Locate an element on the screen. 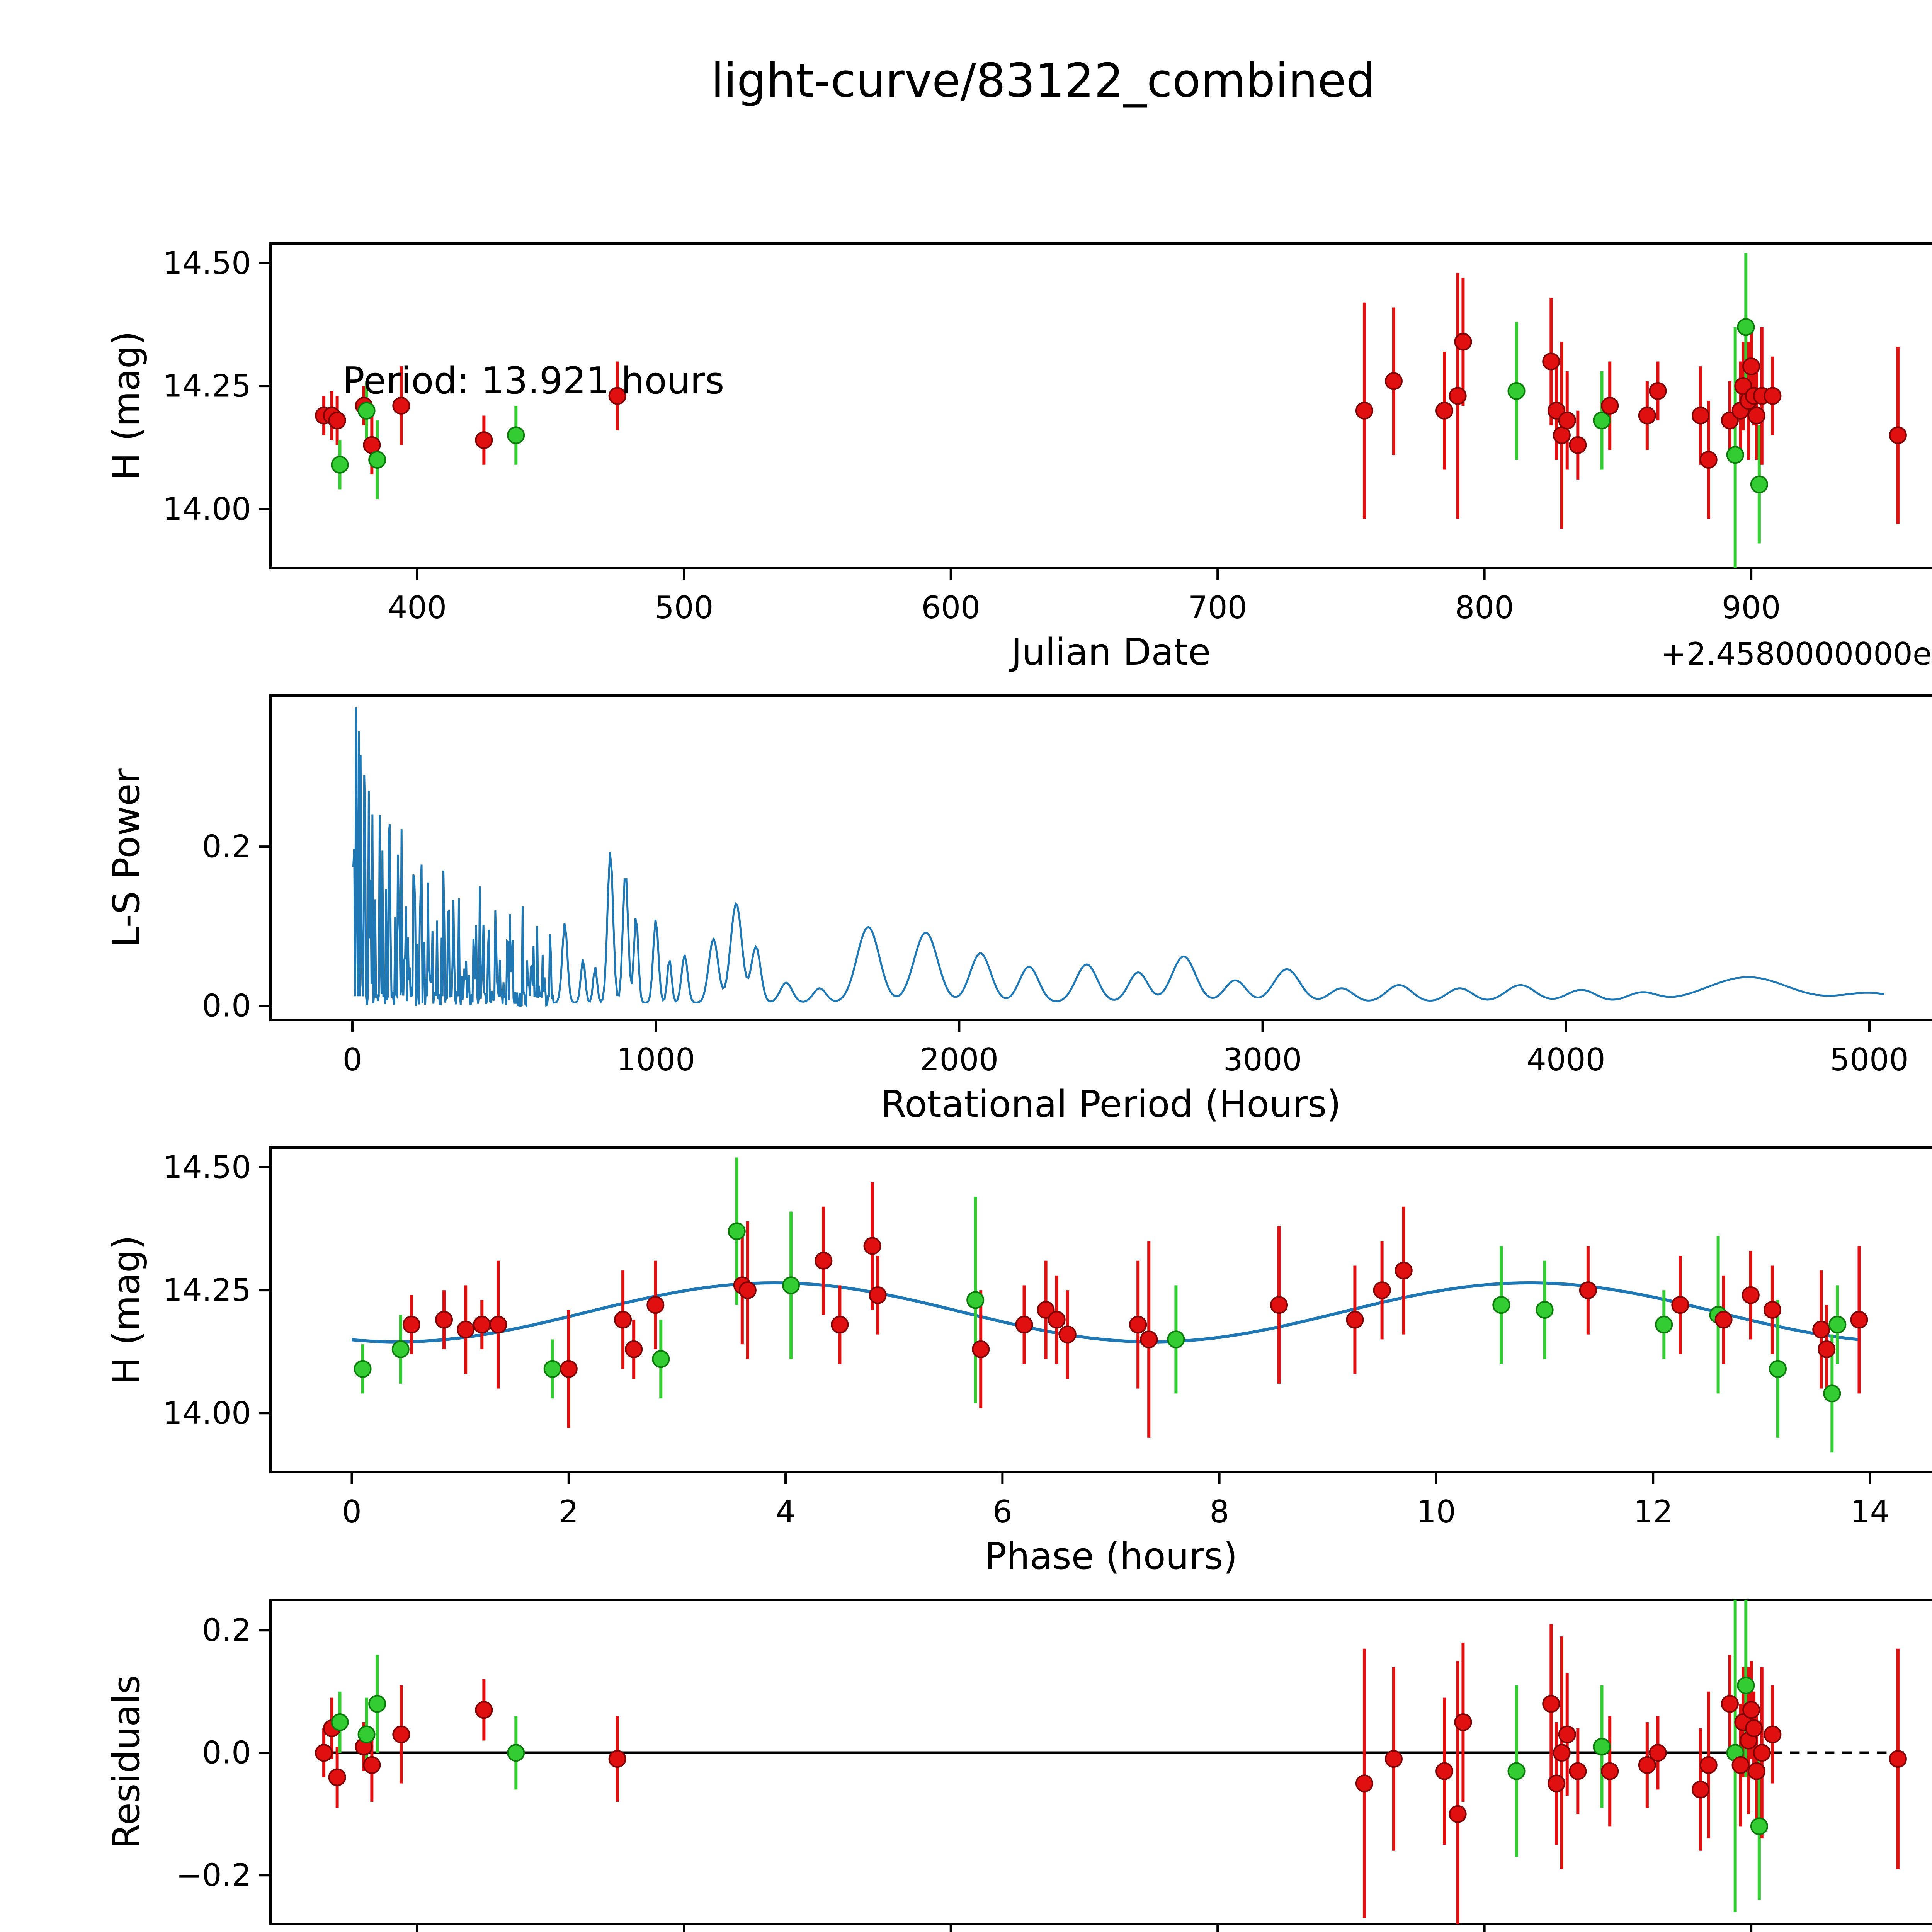 The height and width of the screenshot is (1932, 1932). x-tick-label: 2 is located at coordinates (568, 1512).